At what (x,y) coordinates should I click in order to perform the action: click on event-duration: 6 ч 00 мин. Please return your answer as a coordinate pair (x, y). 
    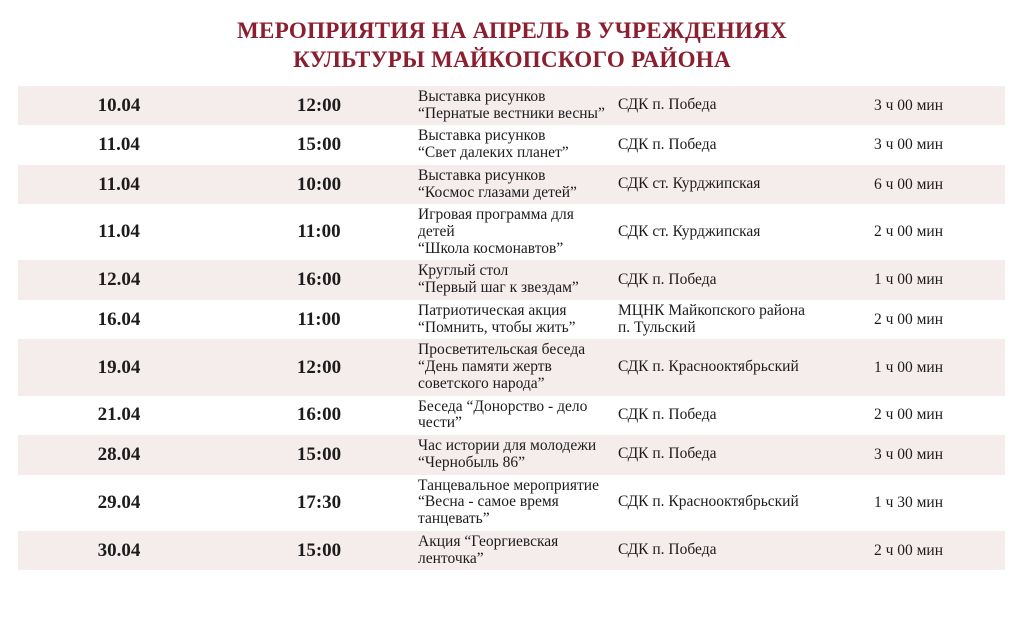
    Looking at the image, I should click on (908, 184).